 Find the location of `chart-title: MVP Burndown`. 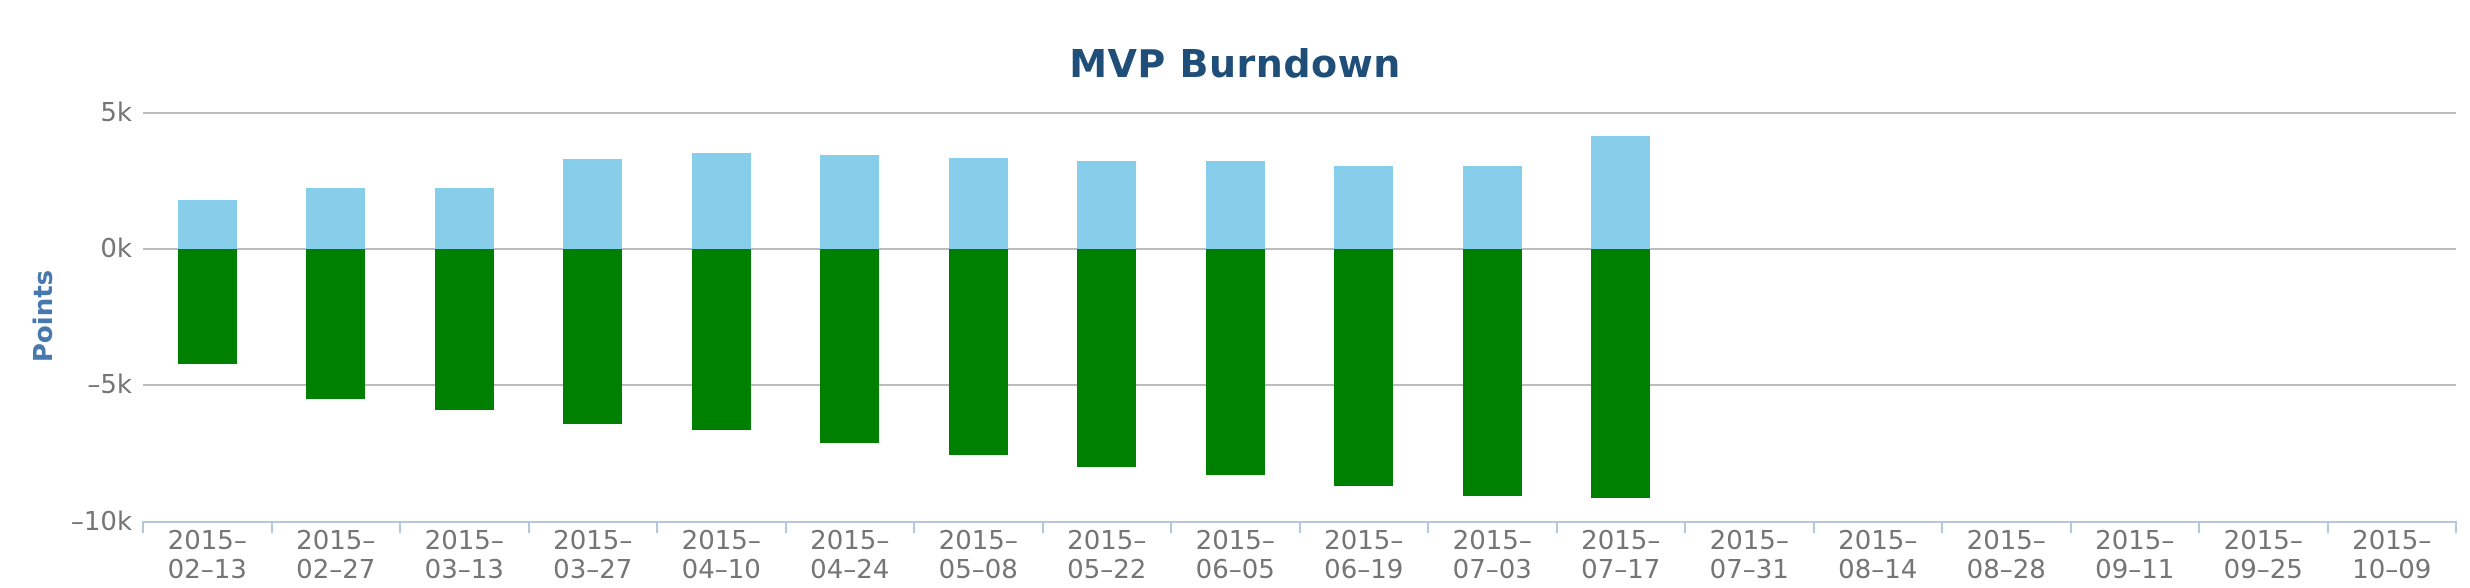

chart-title: MVP Burndown is located at coordinates (1235, 64).